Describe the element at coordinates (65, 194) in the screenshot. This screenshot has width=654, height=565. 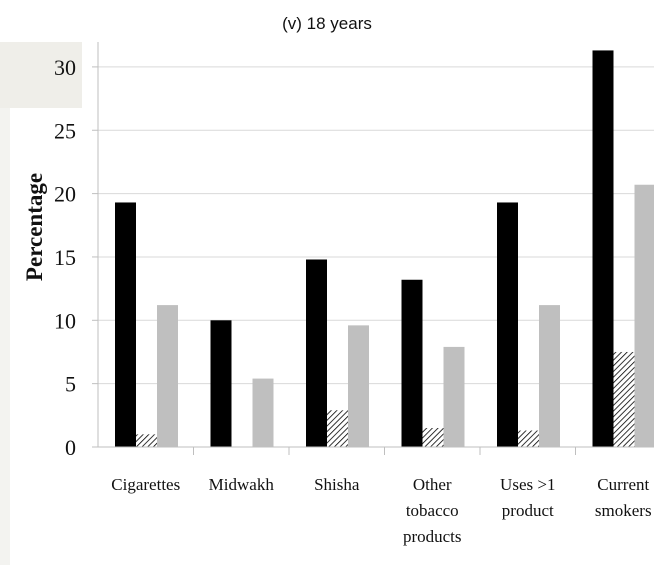
I see `y-tick-label: 20` at that location.